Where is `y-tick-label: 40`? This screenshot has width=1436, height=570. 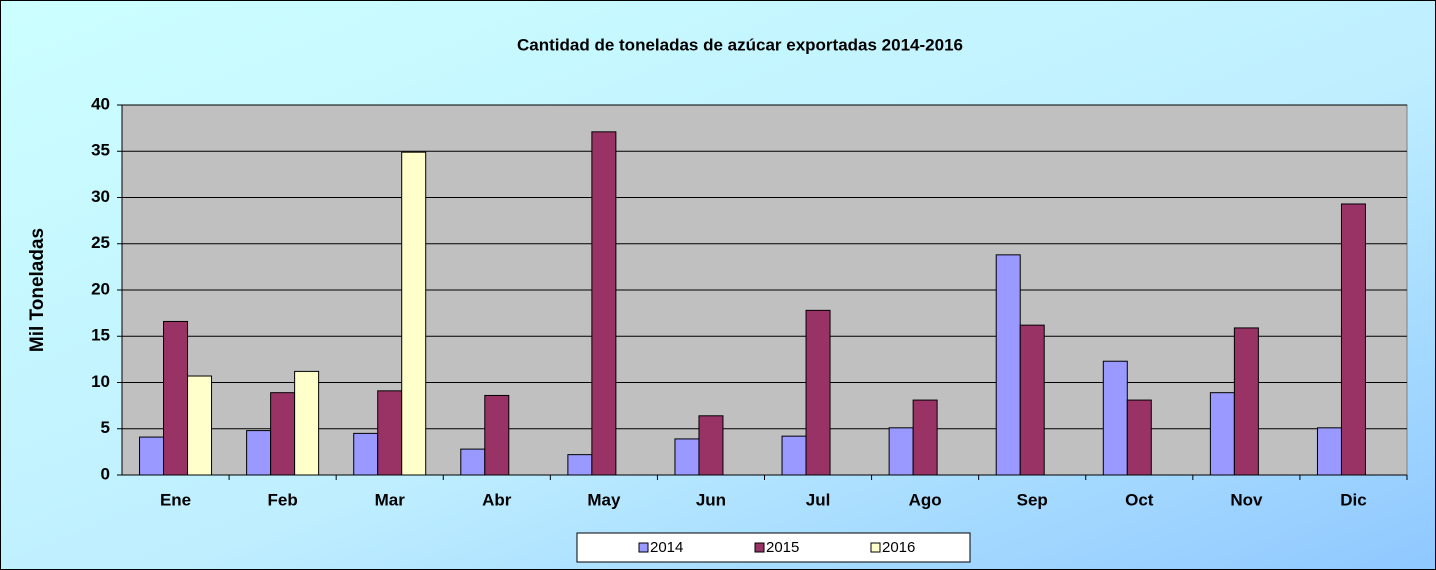 y-tick-label: 40 is located at coordinates (100, 103).